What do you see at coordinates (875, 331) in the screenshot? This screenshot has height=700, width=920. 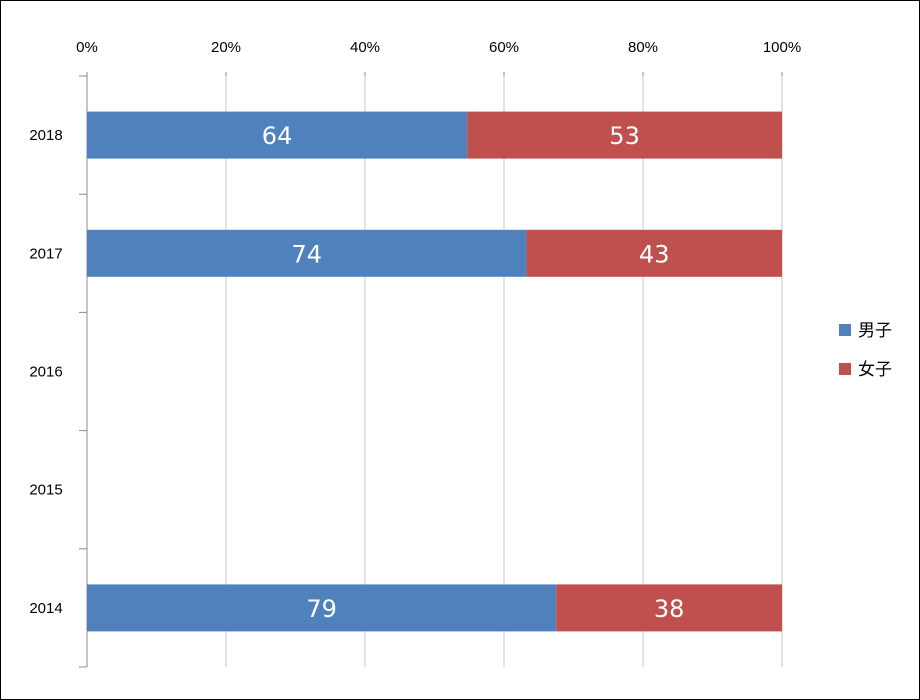 I see `legend-label: 男子` at bounding box center [875, 331].